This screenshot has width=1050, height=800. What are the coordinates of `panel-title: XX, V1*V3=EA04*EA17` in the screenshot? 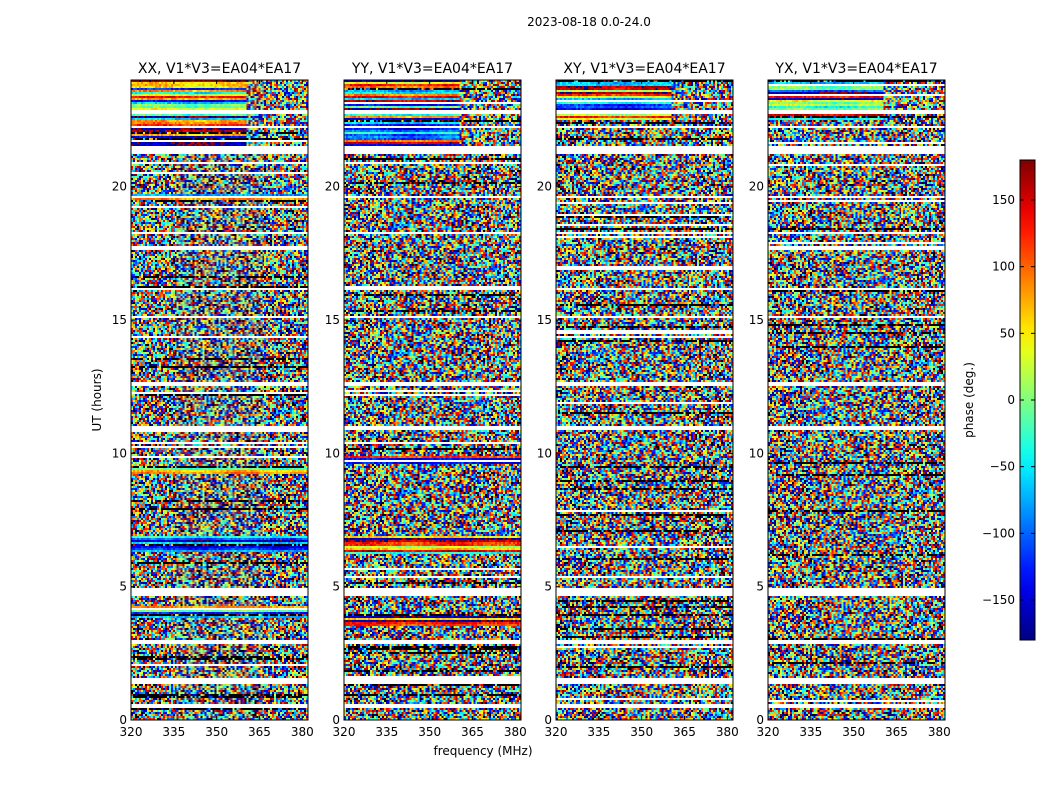 It's located at (219, 69).